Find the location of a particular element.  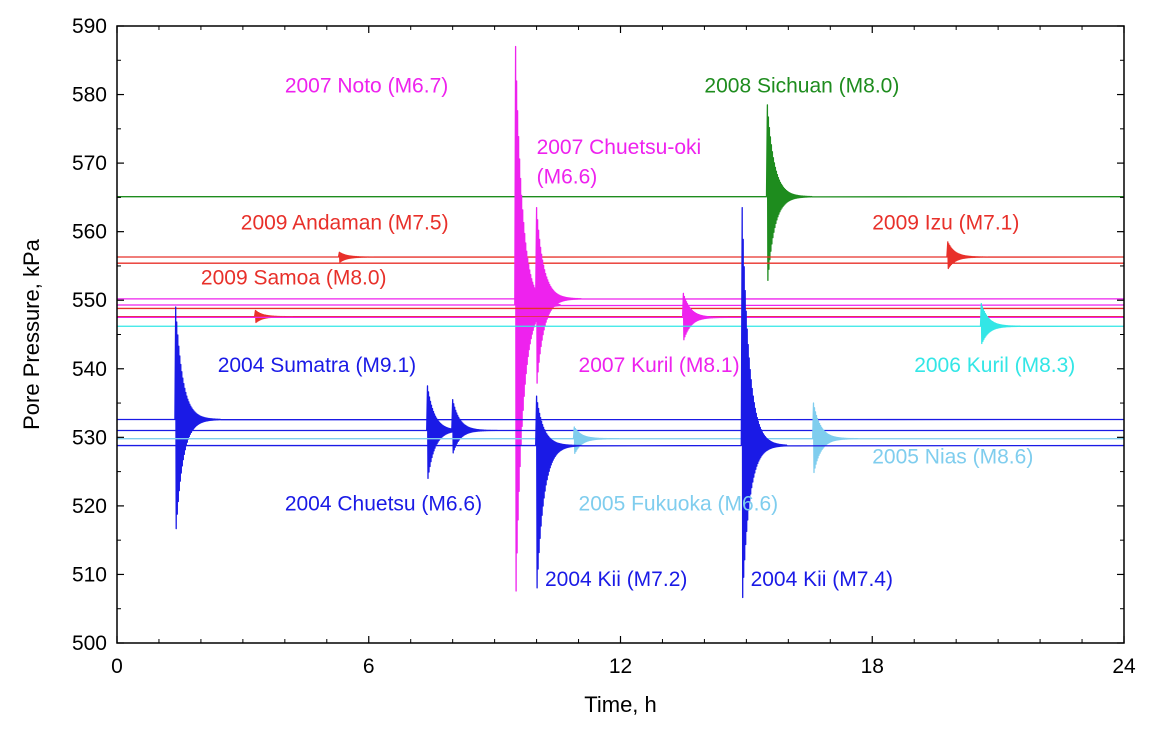

y-axis-label: Pore Pressure, kPa is located at coordinates (31, 334).